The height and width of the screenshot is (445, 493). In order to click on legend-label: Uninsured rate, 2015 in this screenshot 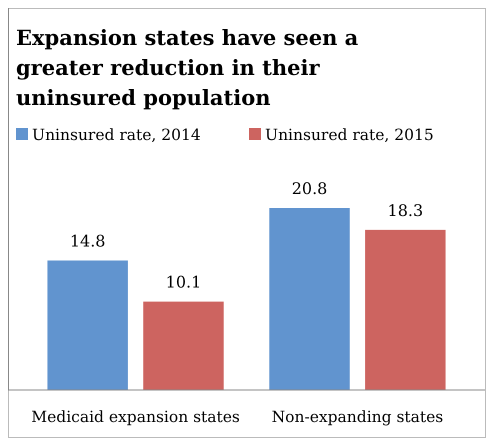, I will do `click(349, 135)`.